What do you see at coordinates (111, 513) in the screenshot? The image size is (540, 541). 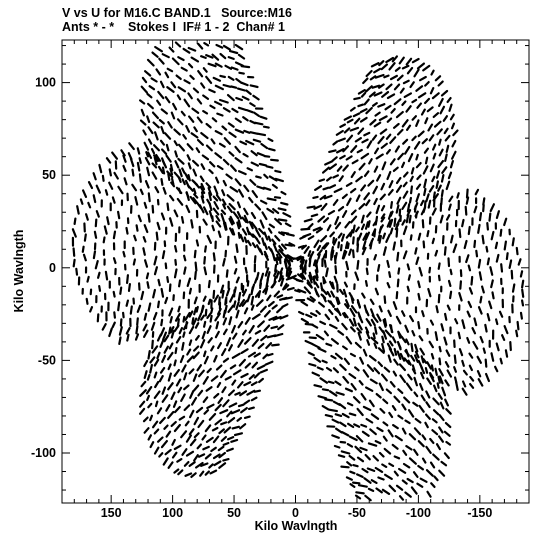 I see `x-tick-label: 150` at bounding box center [111, 513].